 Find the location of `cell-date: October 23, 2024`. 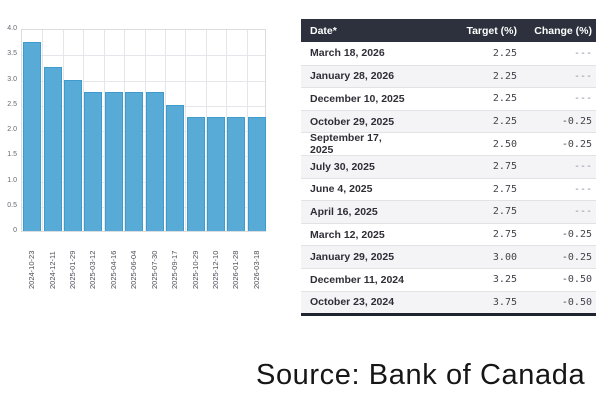

cell-date: October 23, 2024 is located at coordinates (352, 302).